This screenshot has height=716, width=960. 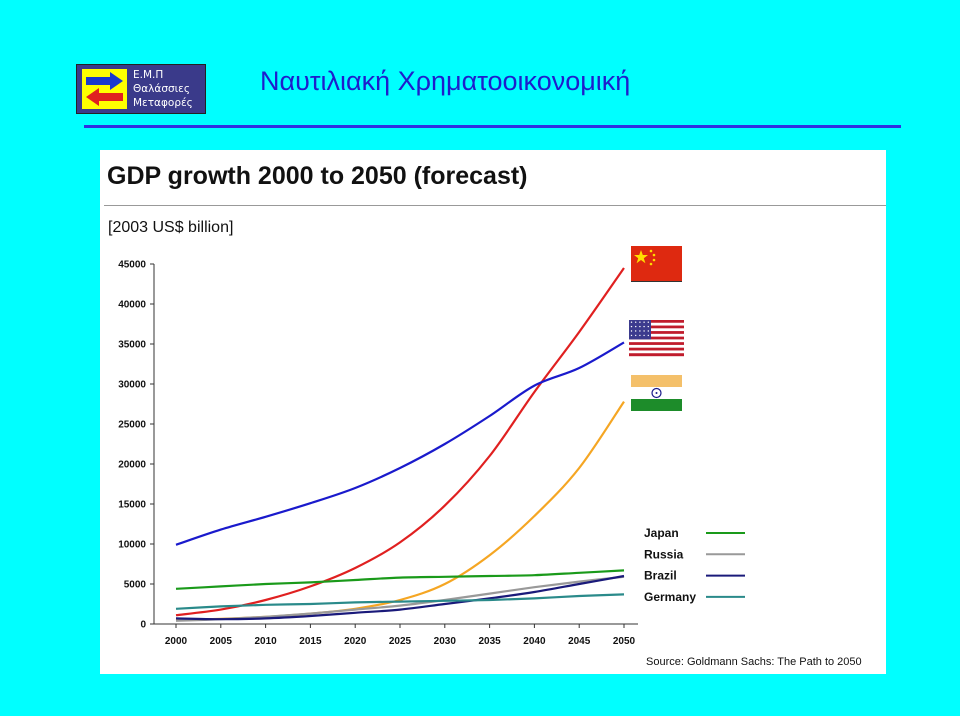 I want to click on source-note: Source: Goldmann Sachs: The Path to 2050, so click(x=754, y=662).